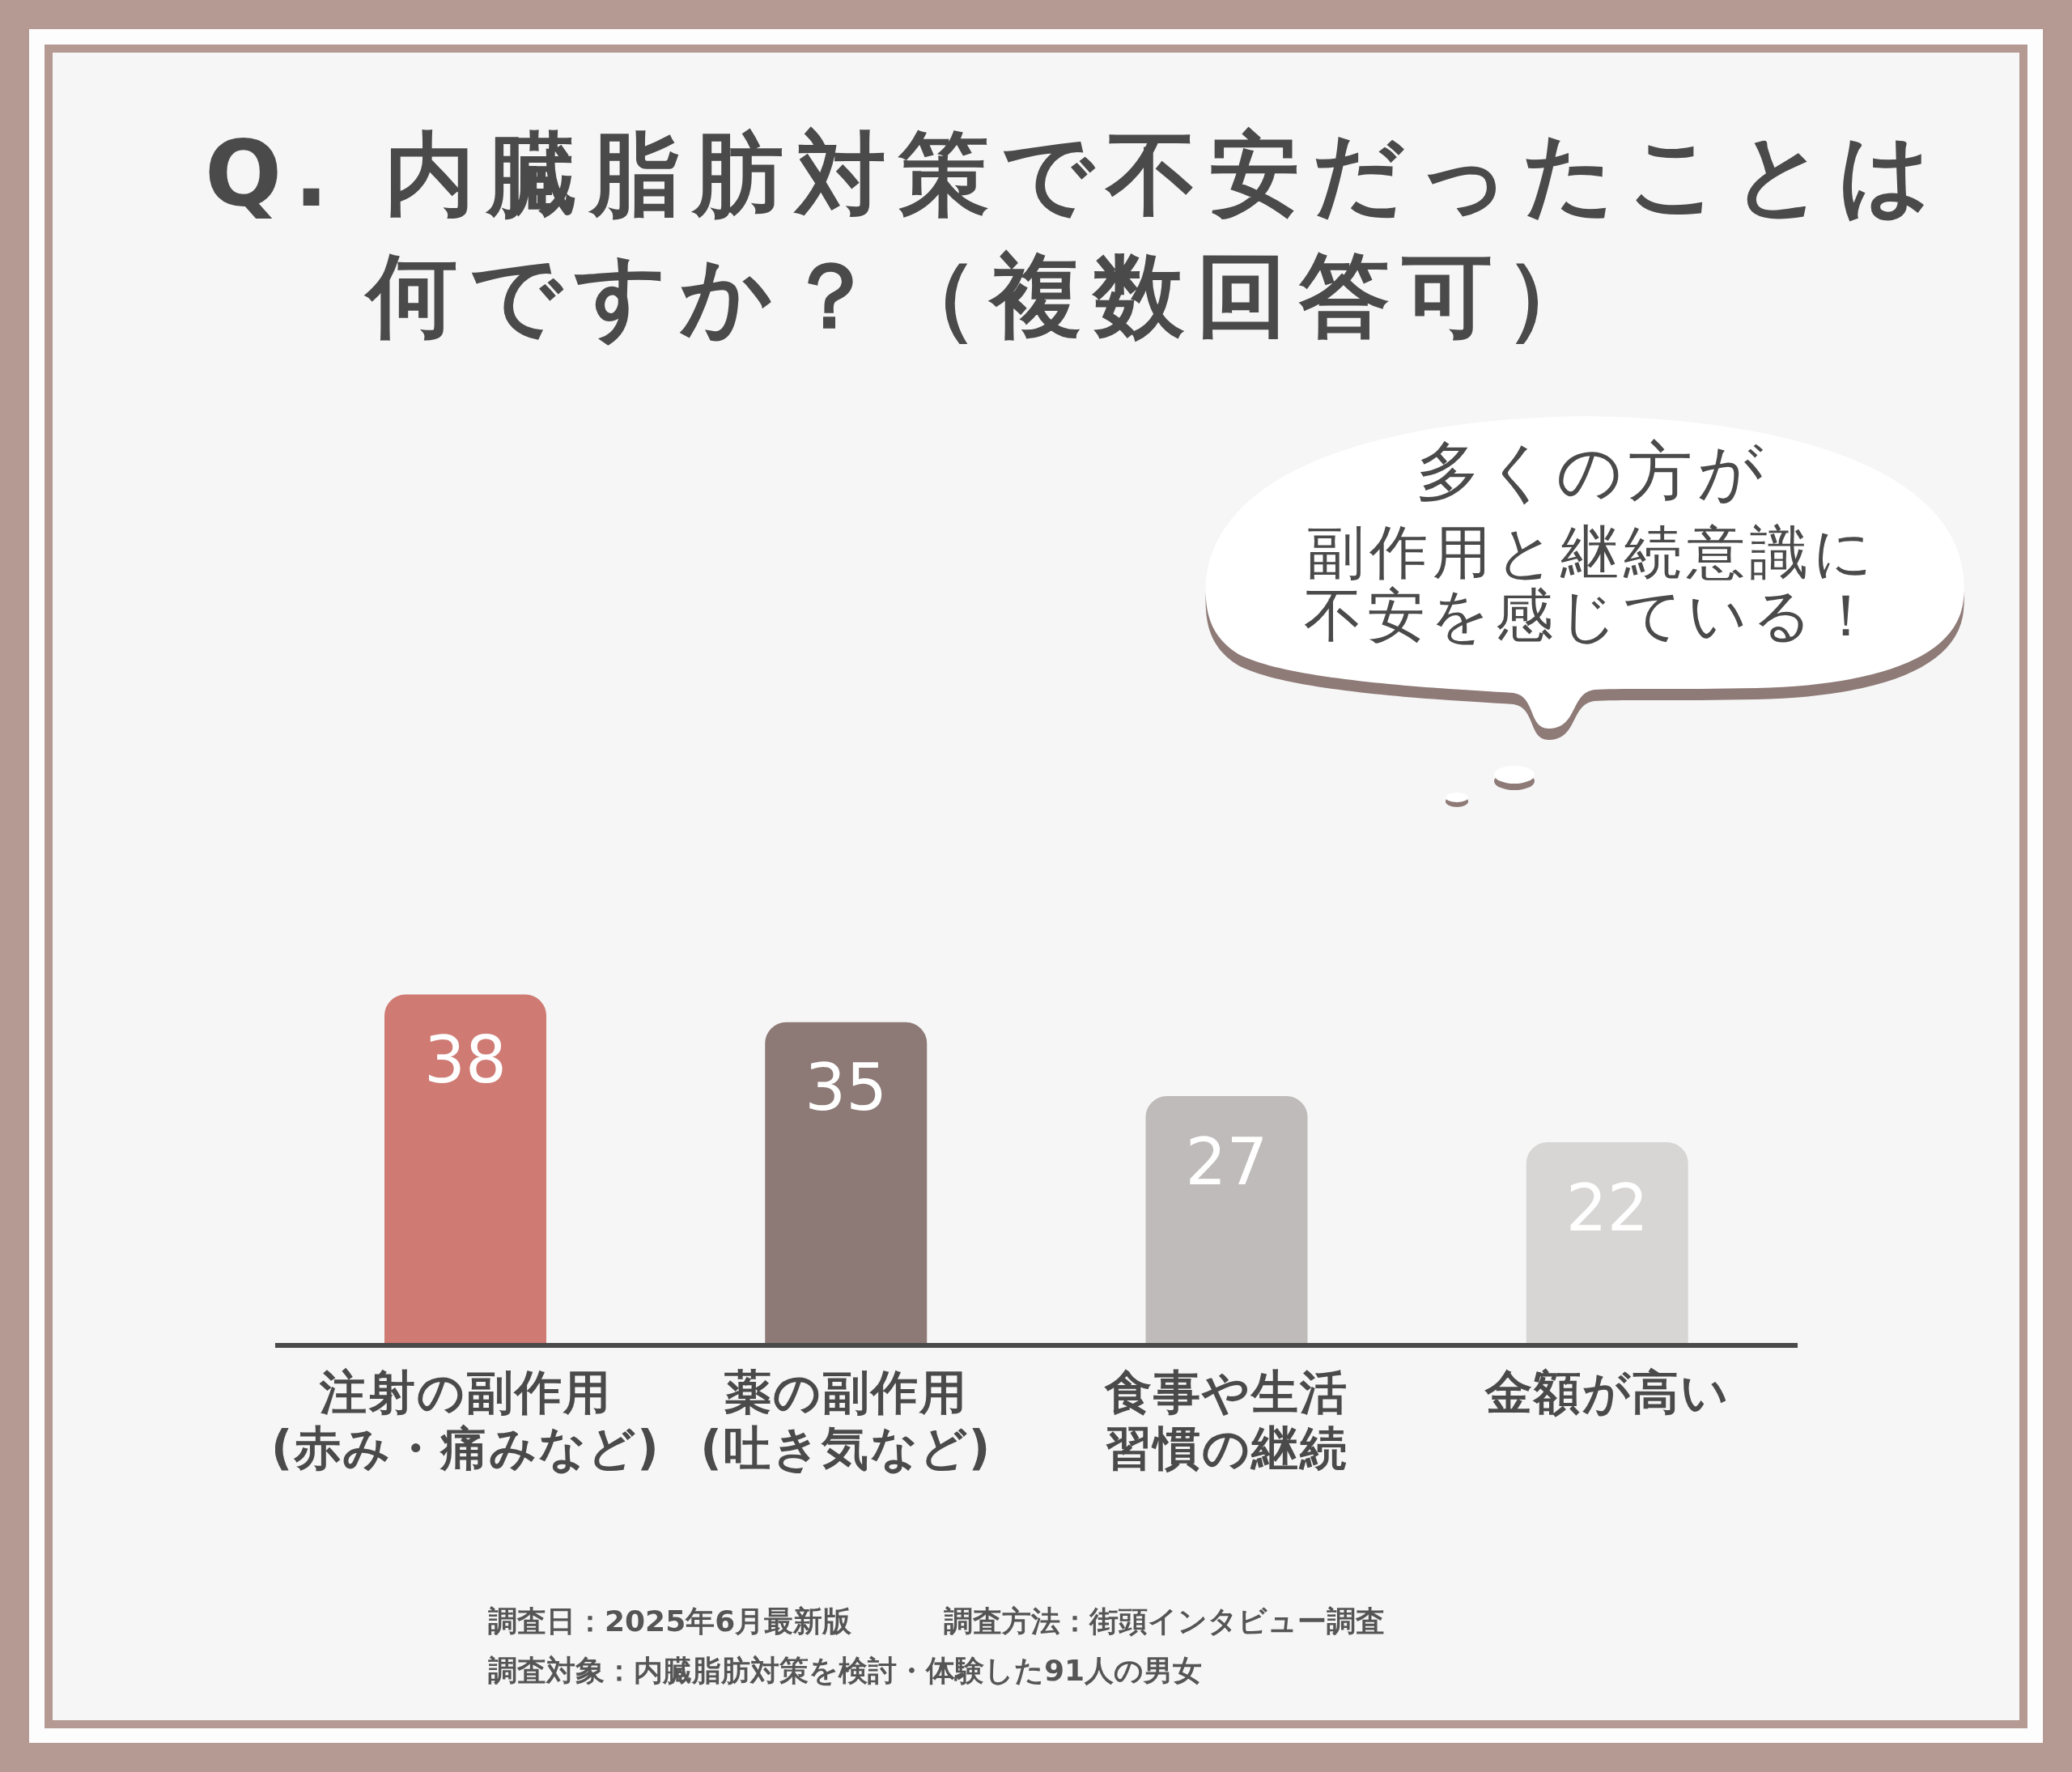  I want to click on text: 調査方法：街頭インタビュー調査, so click(1164, 1622).